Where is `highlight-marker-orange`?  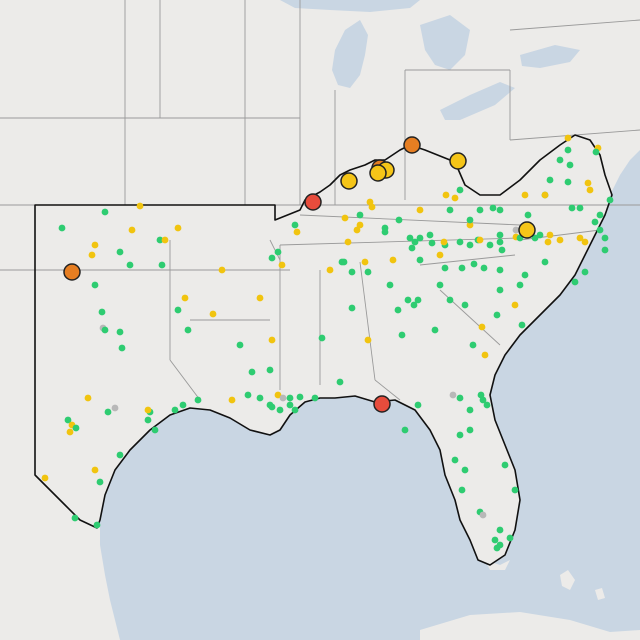 highlight-marker-orange is located at coordinates (72, 272).